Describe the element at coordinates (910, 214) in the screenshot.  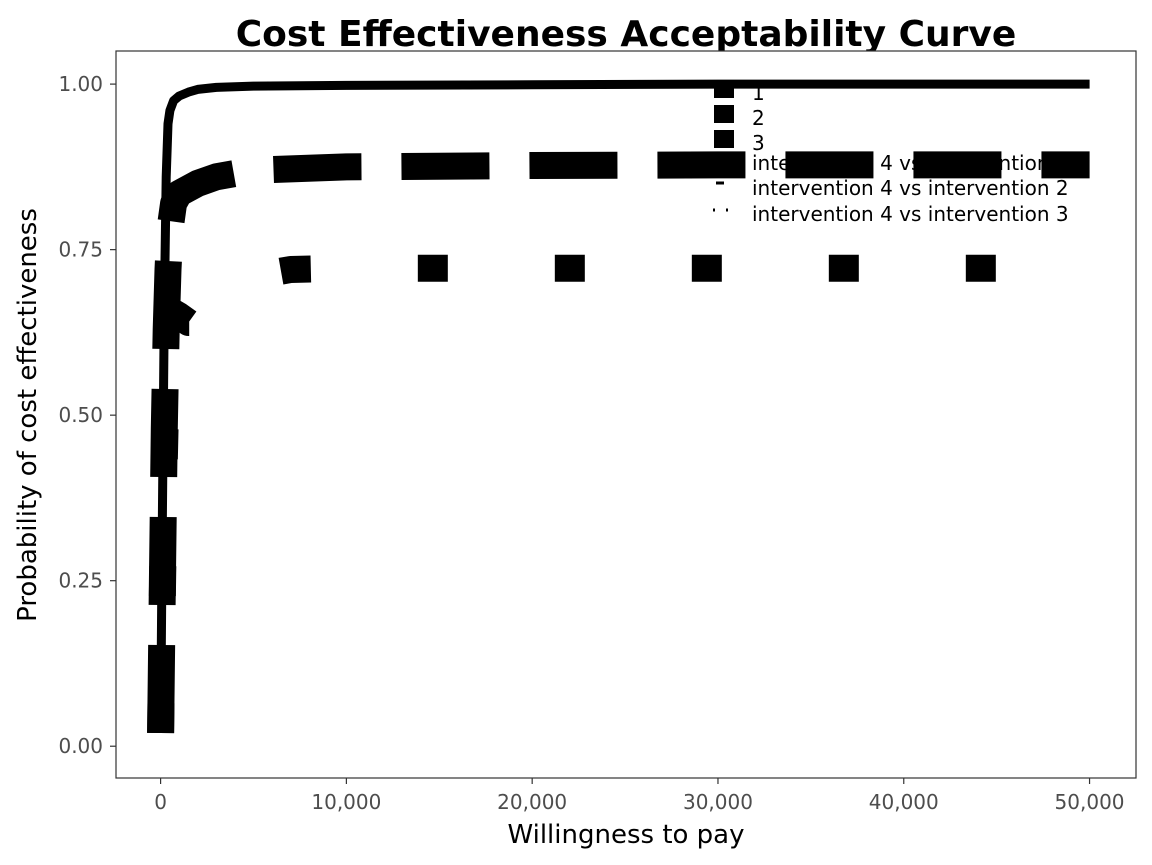
I see `legend-label: intervention 4 vs intervention 3` at that location.